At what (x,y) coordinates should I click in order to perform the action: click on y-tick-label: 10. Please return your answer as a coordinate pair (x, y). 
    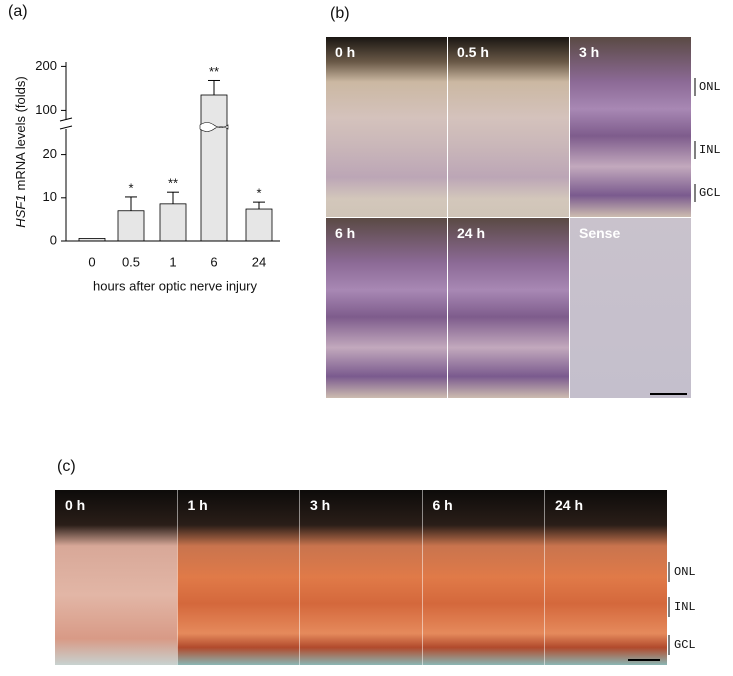
    Looking at the image, I should click on (50, 196).